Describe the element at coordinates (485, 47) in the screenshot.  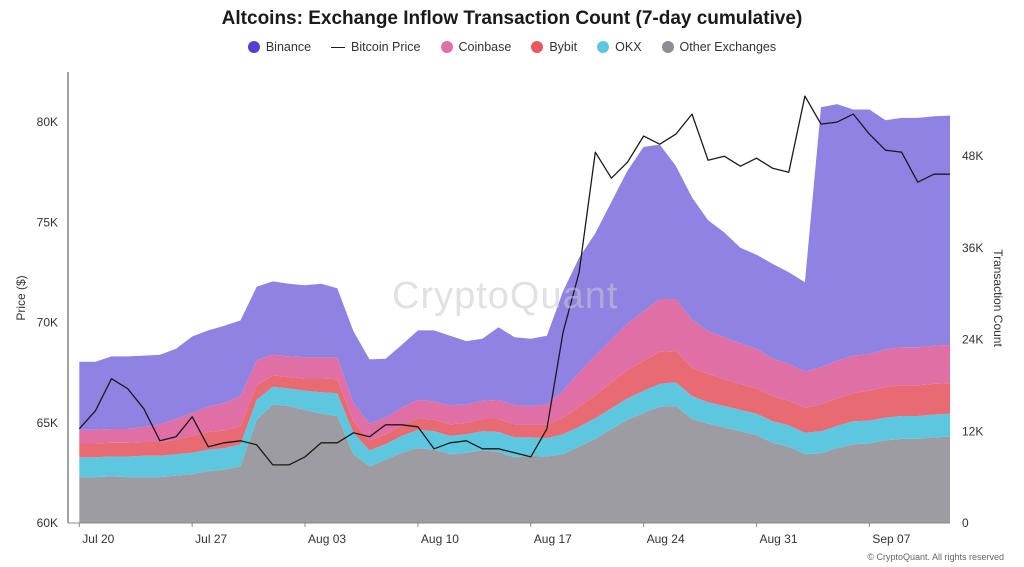
I see `legend-label-coinbase: Coinbase` at that location.